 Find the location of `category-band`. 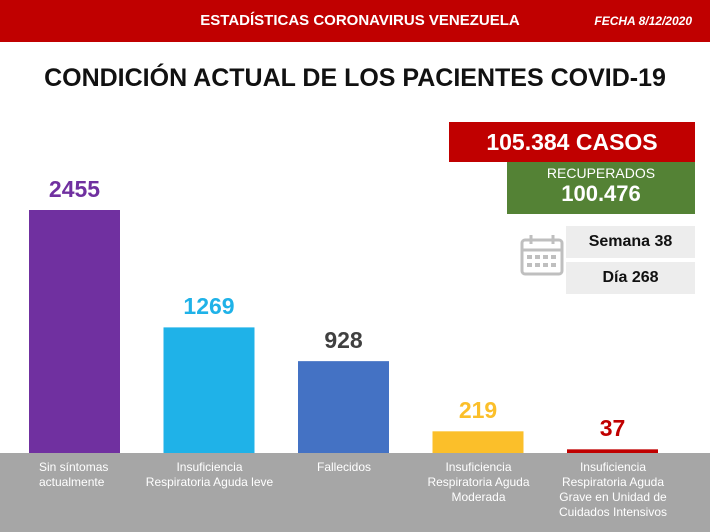

category-band is located at coordinates (355, 492).